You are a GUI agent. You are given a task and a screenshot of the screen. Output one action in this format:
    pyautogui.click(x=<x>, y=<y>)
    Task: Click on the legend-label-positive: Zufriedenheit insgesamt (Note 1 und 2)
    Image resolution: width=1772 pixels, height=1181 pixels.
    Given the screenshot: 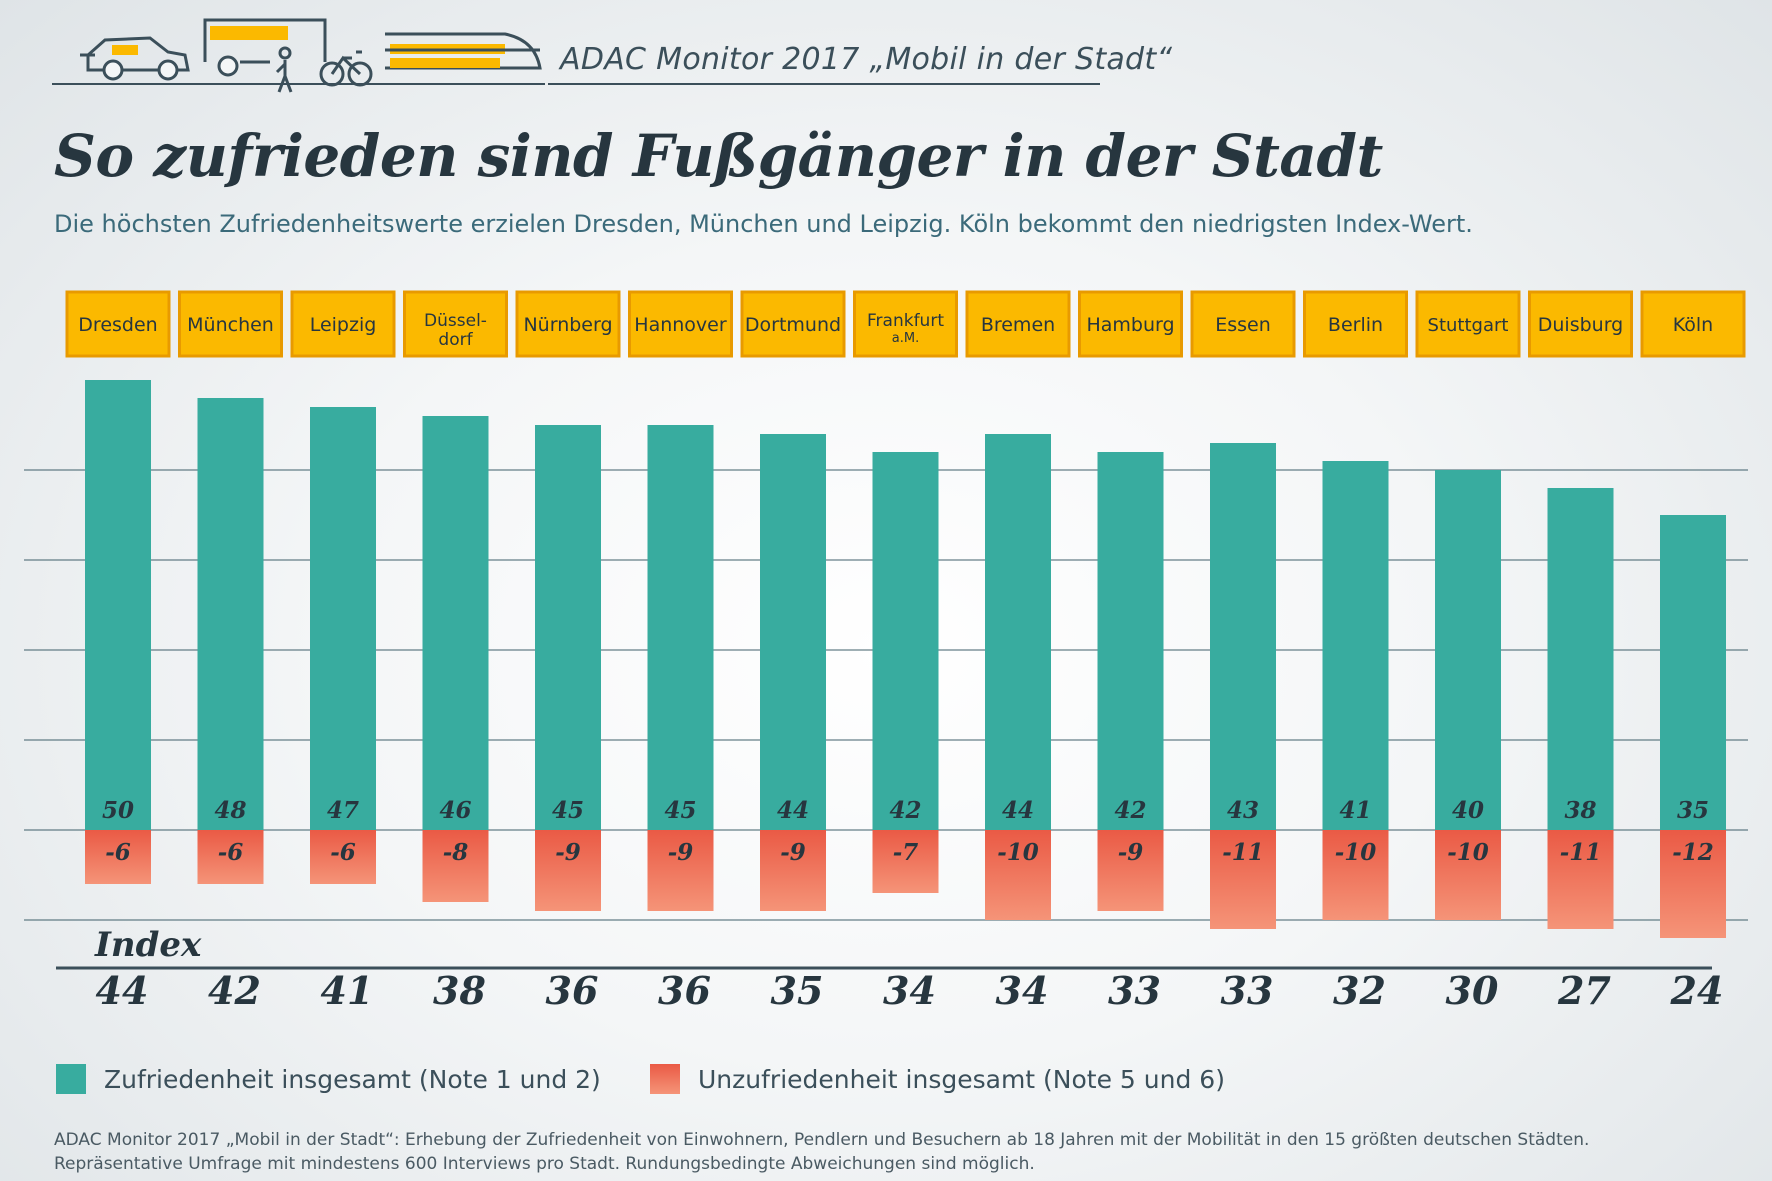 What is the action you would take?
    pyautogui.click(x=352, y=1079)
    